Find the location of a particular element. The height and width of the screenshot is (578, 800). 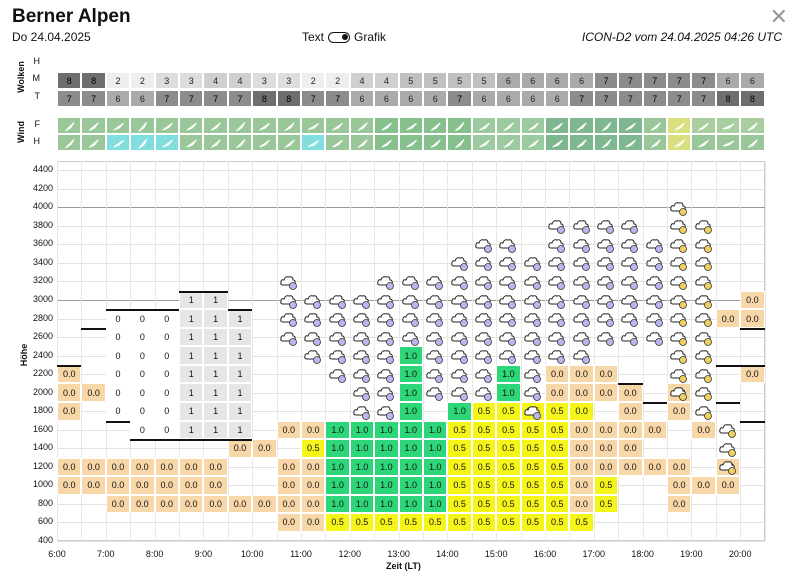

cloud-cover-cell: 8 is located at coordinates (93, 80).